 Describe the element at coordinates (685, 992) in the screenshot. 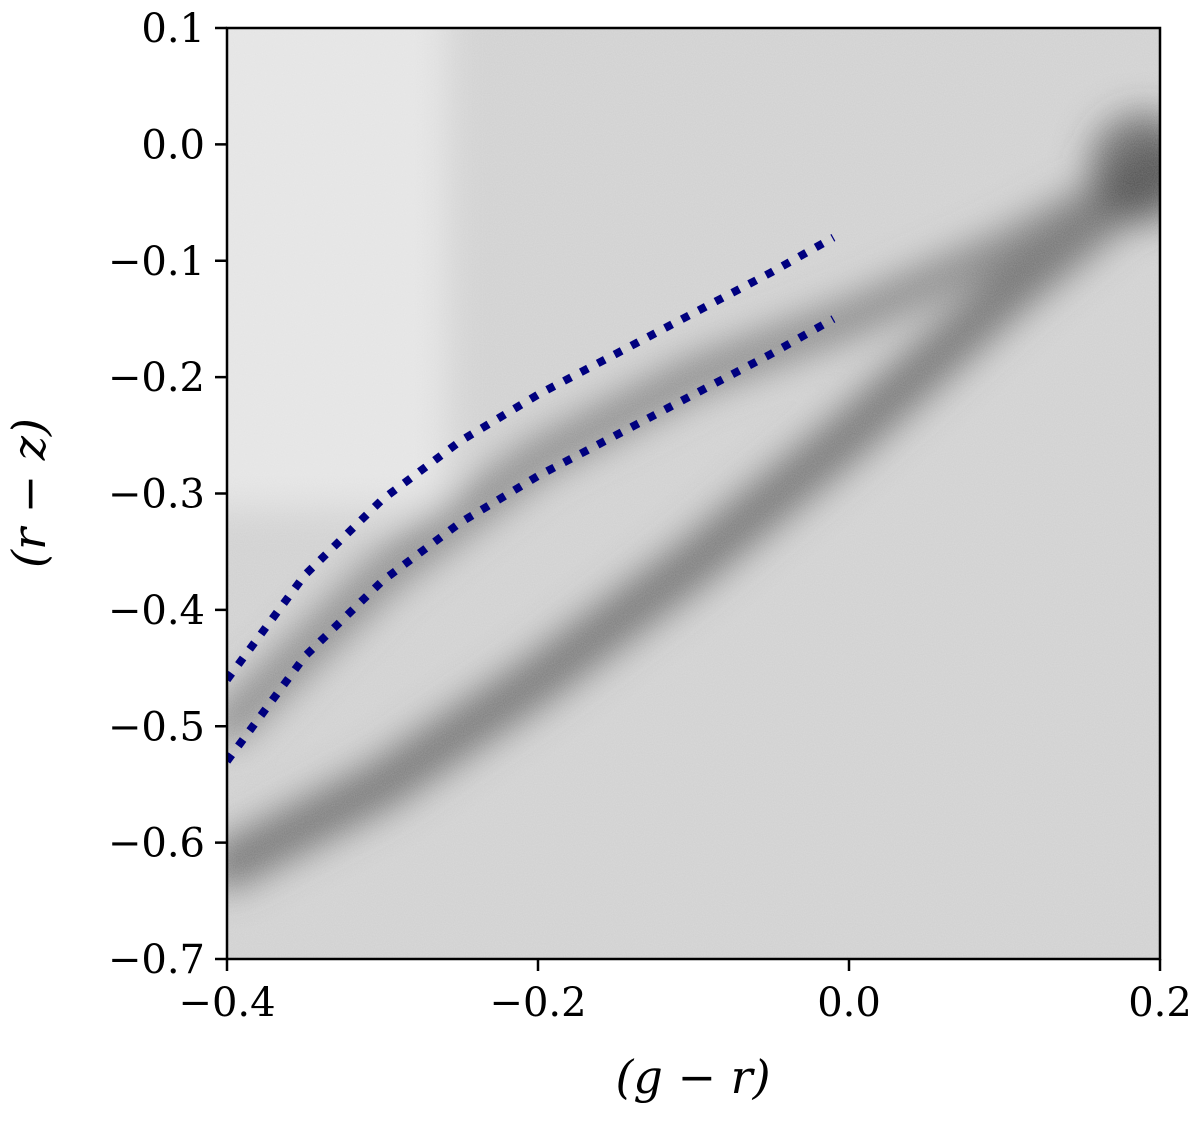

I see `x-axis: −0.4 −0.2 0.0 0.2` at that location.